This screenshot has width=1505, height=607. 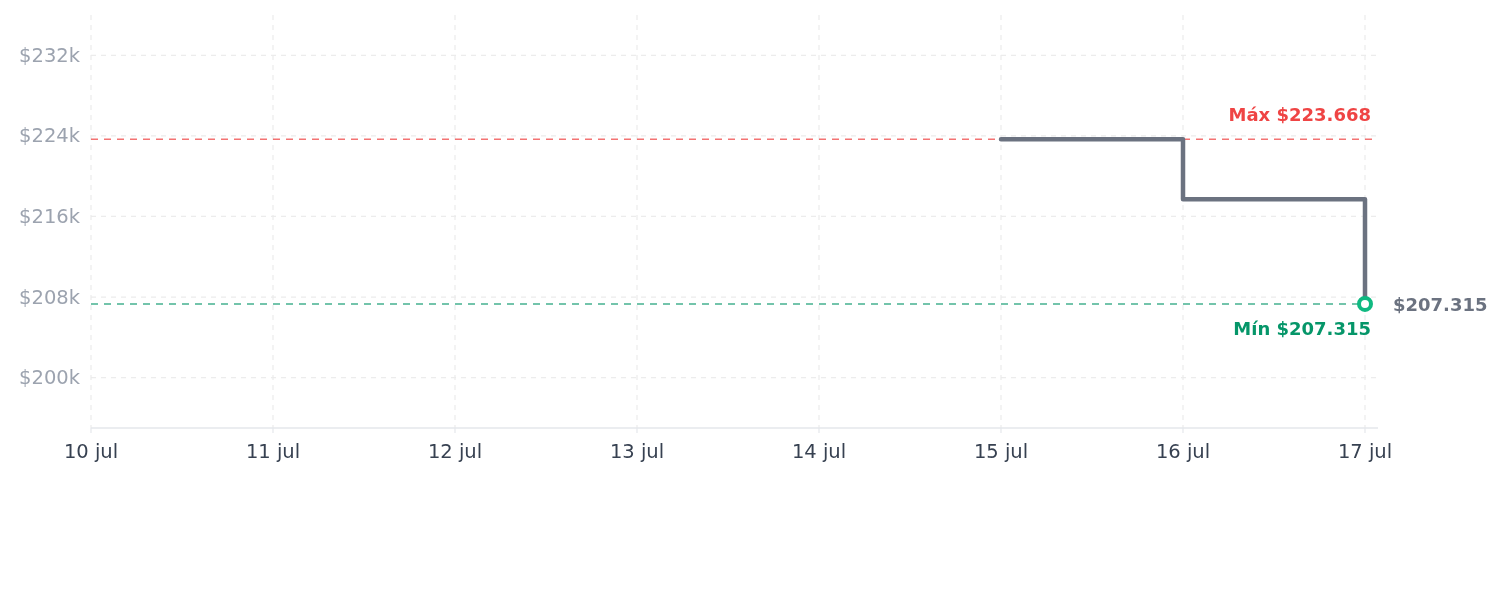 I want to click on ref-line-label: Máx $223.668, so click(x=1299, y=114).